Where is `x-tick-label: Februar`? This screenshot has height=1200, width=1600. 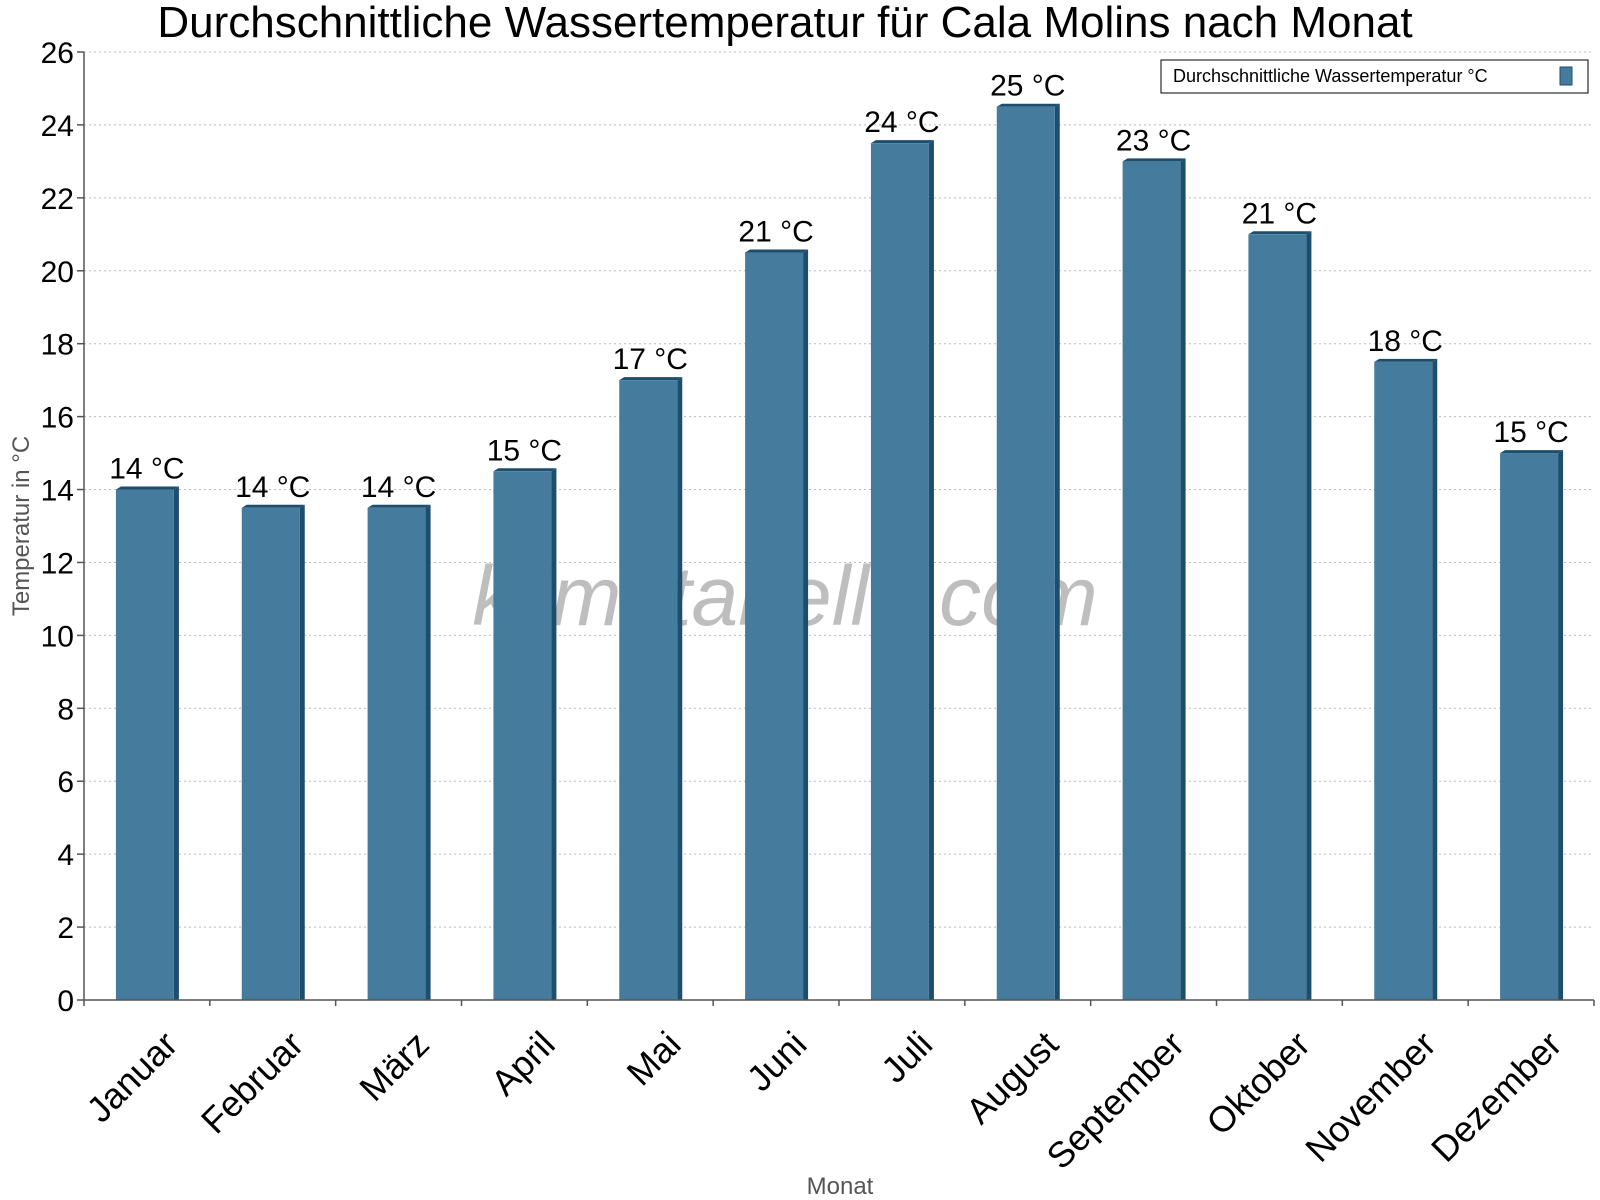 x-tick-label: Februar is located at coordinates (252, 1082).